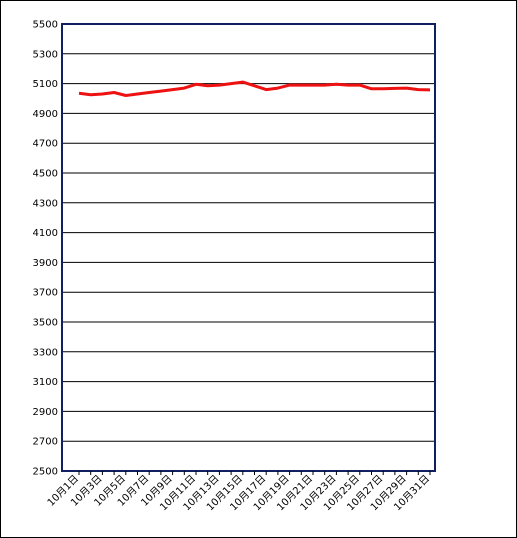 Image resolution: width=517 pixels, height=538 pixels. Describe the element at coordinates (45, 25) in the screenshot. I see `y-tick-label: 5500` at that location.